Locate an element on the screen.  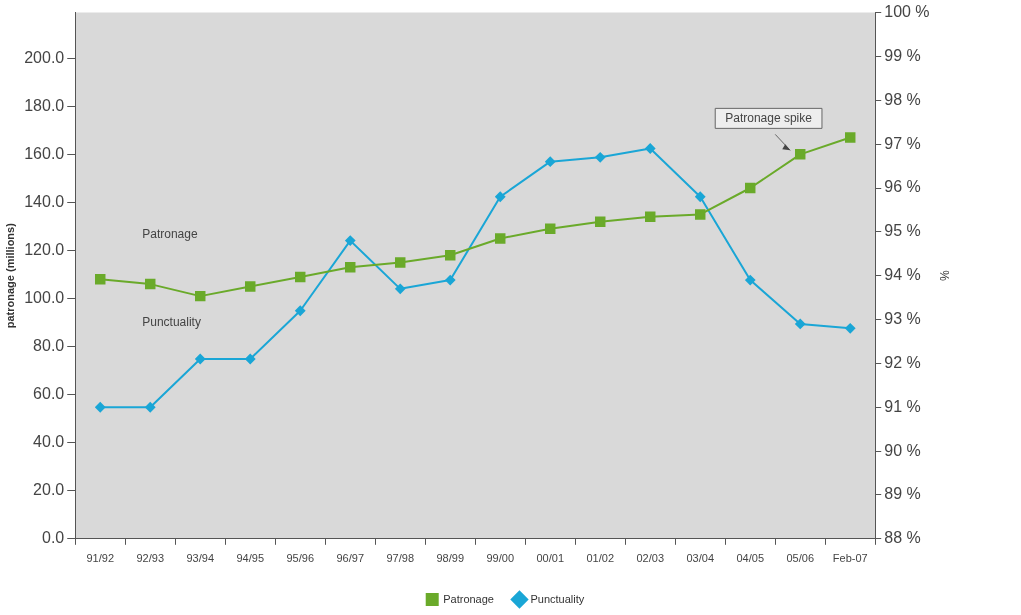
y2-tick-label: 99 % is located at coordinates (902, 55).